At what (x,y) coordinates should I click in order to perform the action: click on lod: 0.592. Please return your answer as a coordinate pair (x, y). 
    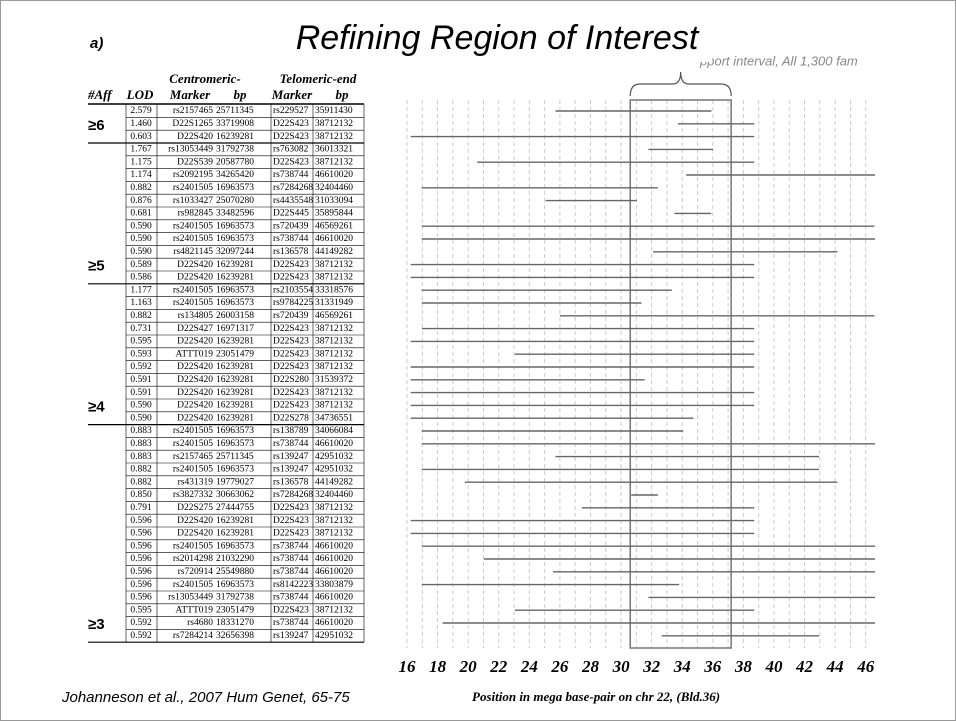
    Looking at the image, I should click on (141, 367).